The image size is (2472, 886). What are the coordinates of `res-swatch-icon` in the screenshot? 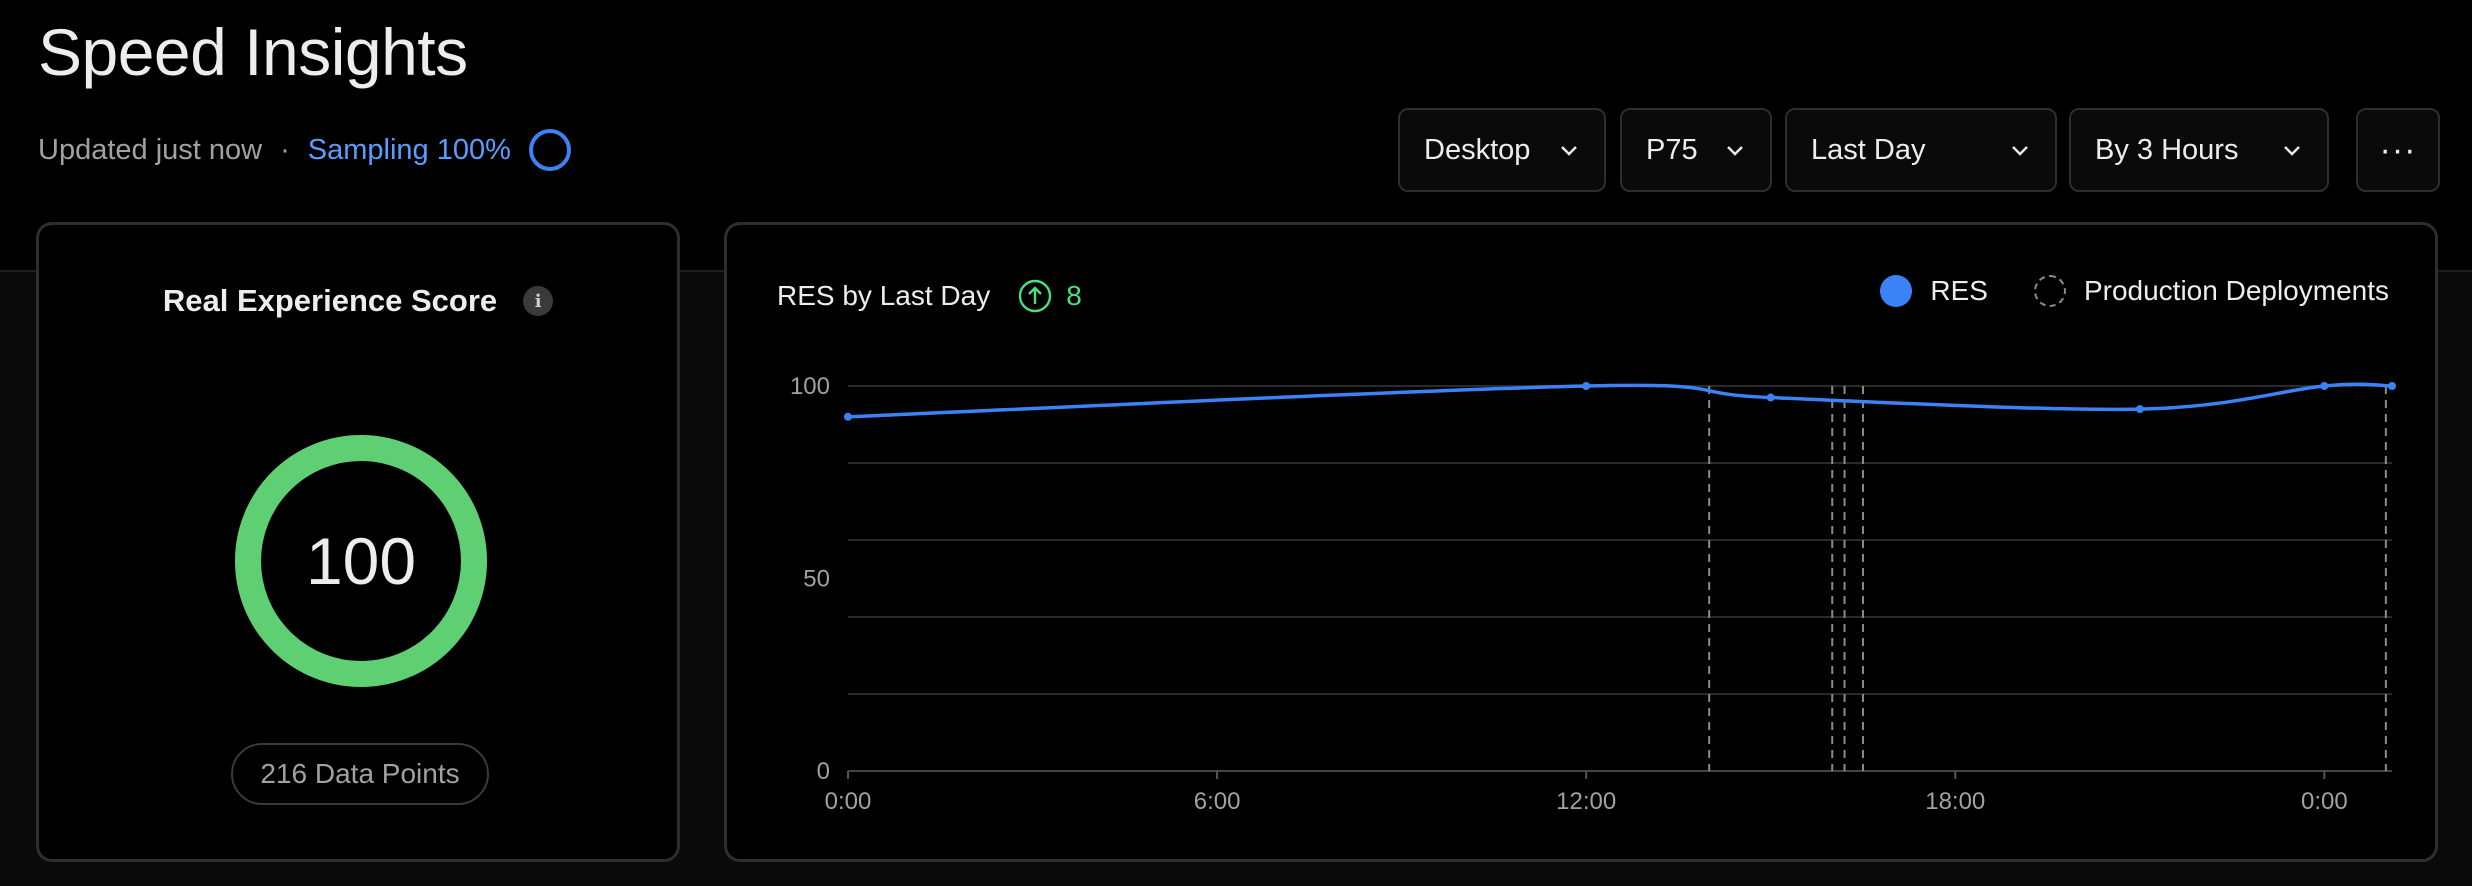 It's located at (1896, 291).